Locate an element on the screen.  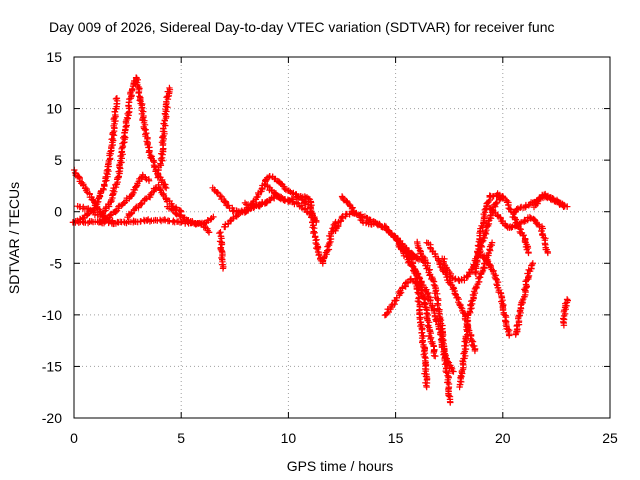
y-tick-label: 5 is located at coordinates (58, 160).